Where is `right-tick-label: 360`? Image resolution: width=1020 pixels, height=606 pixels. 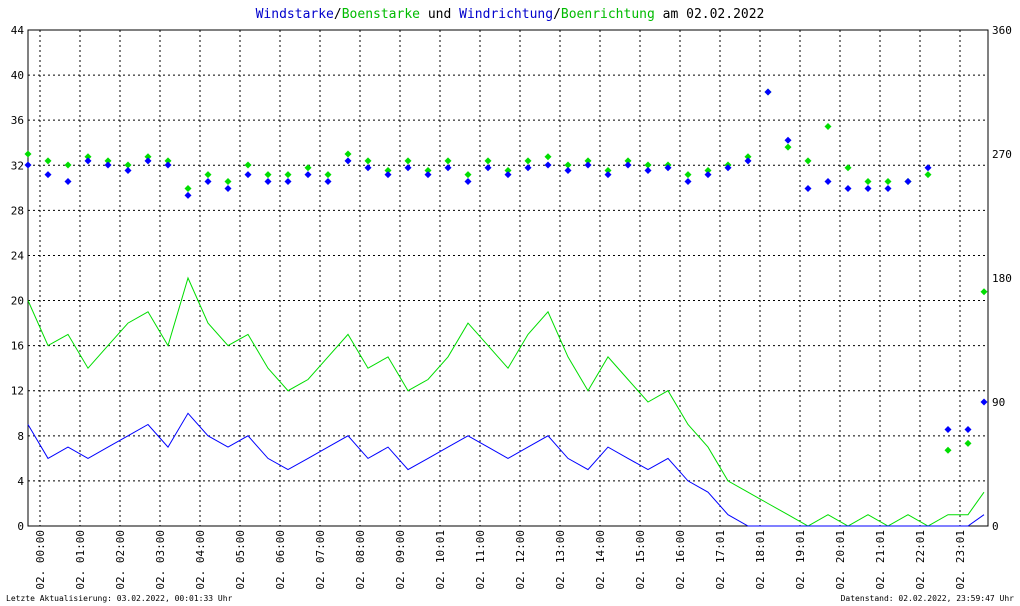 right-tick-label: 360 is located at coordinates (1002, 30).